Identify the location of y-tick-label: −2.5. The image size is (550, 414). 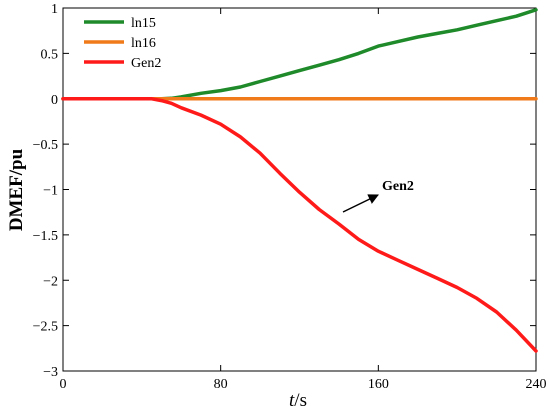
(45, 327).